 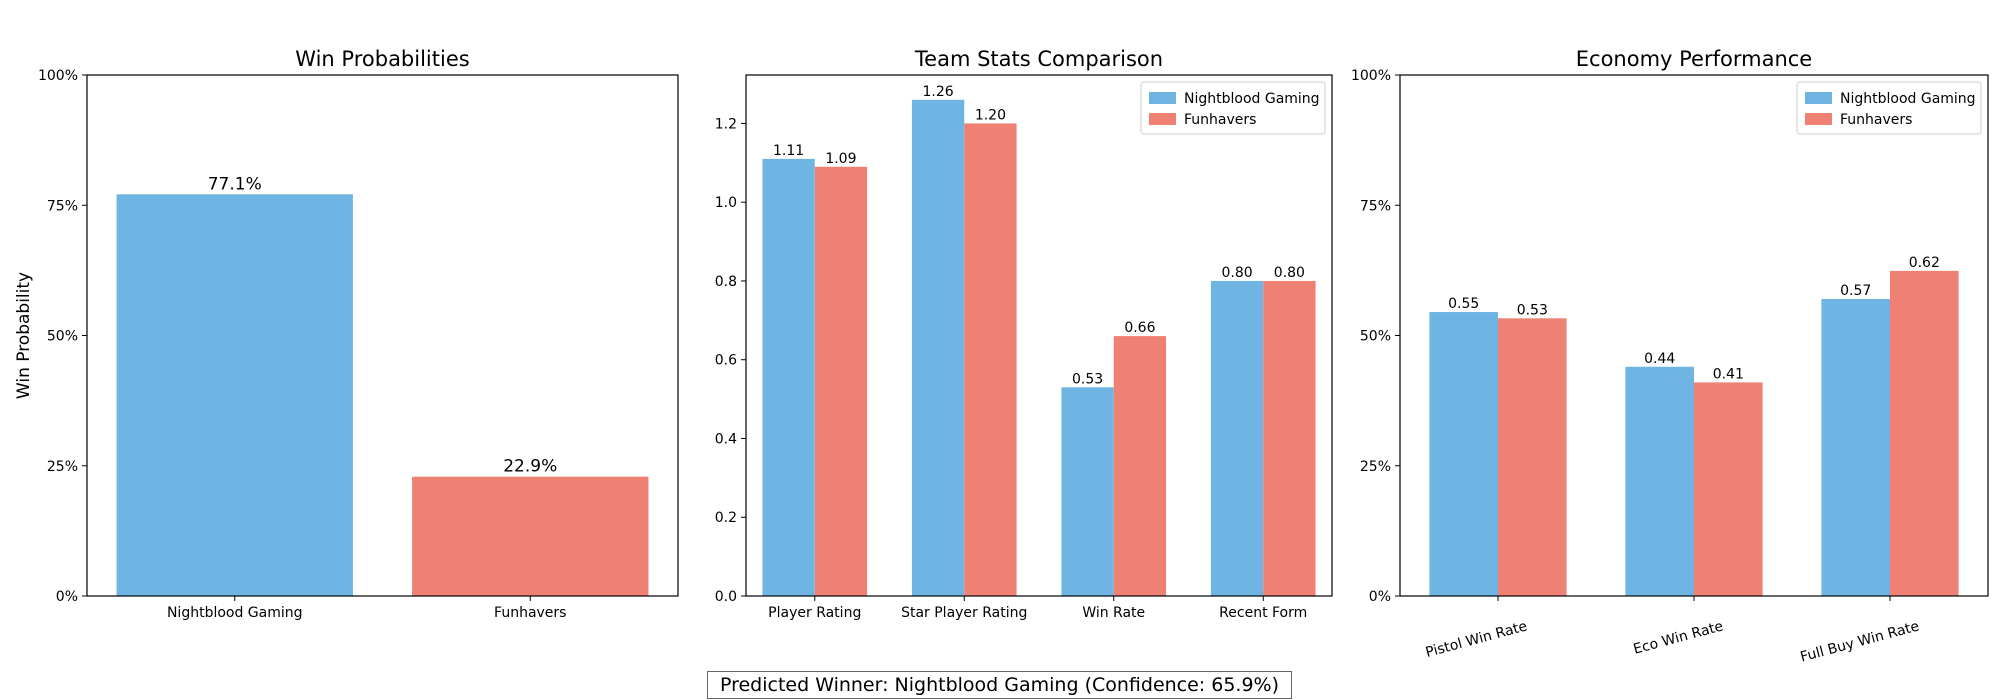 What do you see at coordinates (235, 184) in the screenshot?
I see `bar-value-label: 77.1%` at bounding box center [235, 184].